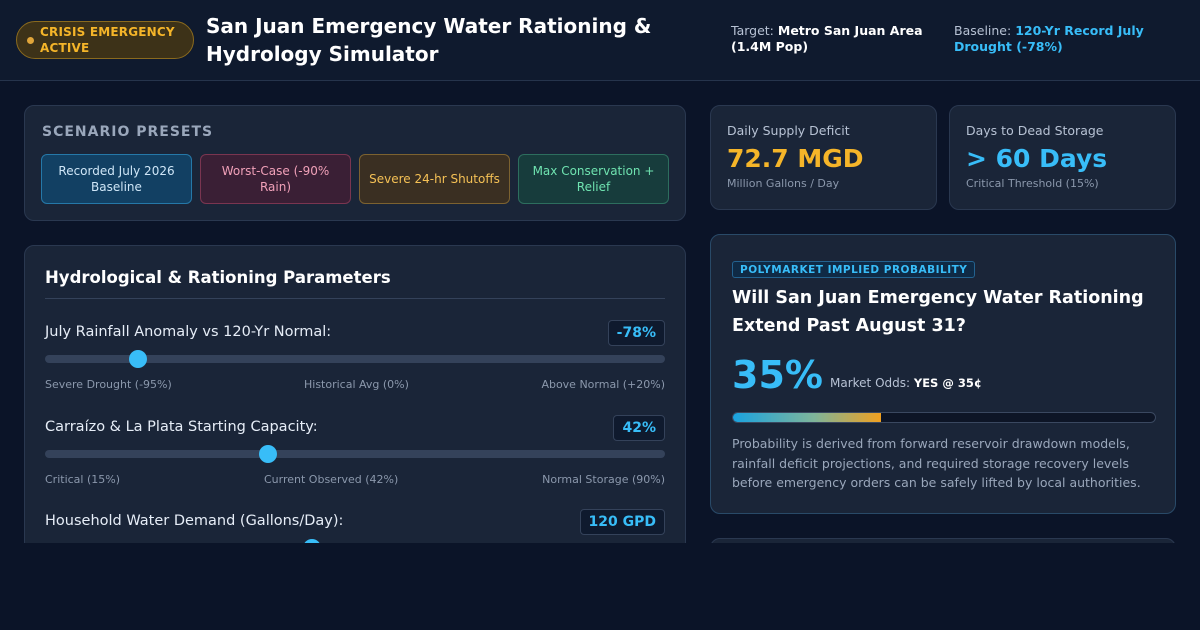 The image size is (1200, 630). I want to click on parameters-title: Hydrological & Rationing Parameters, so click(218, 277).